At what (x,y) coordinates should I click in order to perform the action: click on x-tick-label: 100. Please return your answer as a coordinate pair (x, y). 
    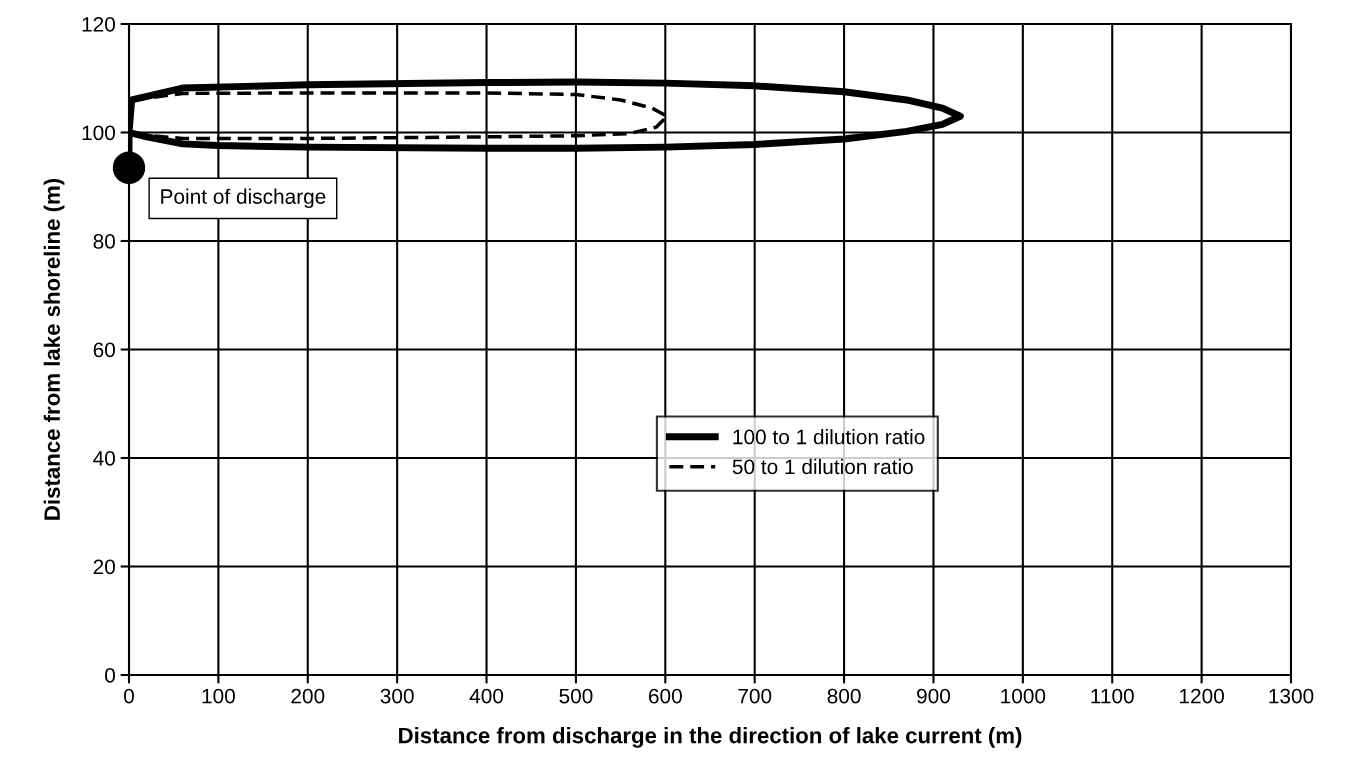
    Looking at the image, I should click on (218, 696).